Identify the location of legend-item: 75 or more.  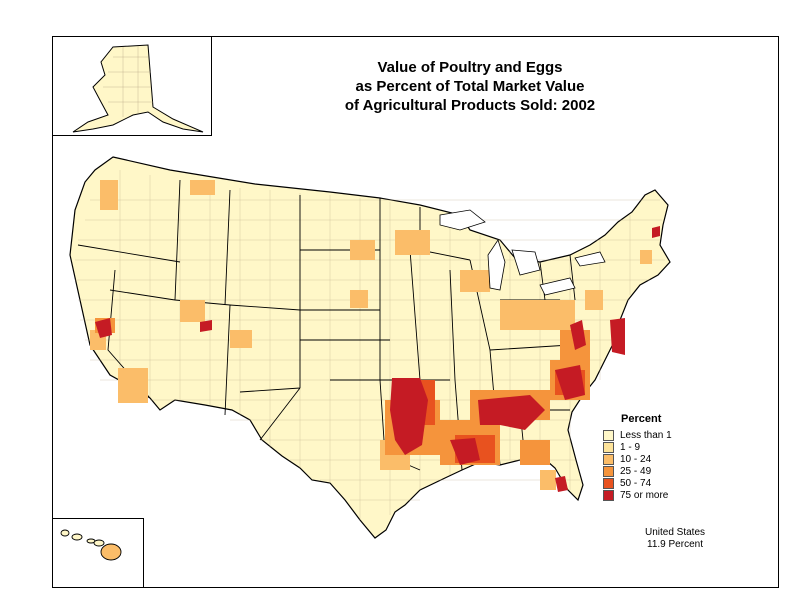
(663, 495).